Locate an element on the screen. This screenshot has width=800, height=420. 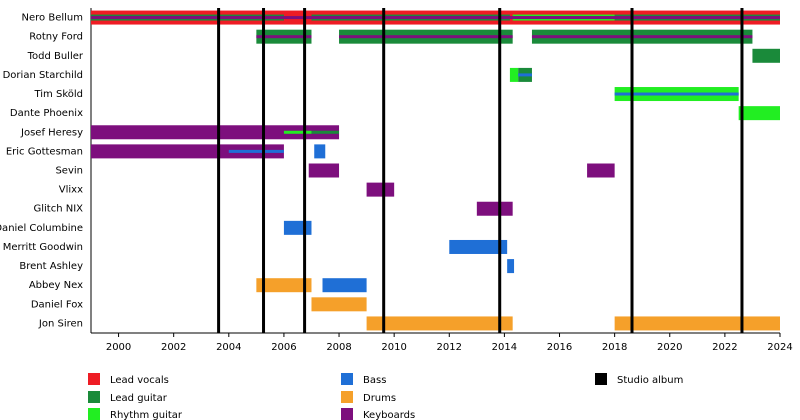
member-name: Tim Sköld is located at coordinates (58, 94).